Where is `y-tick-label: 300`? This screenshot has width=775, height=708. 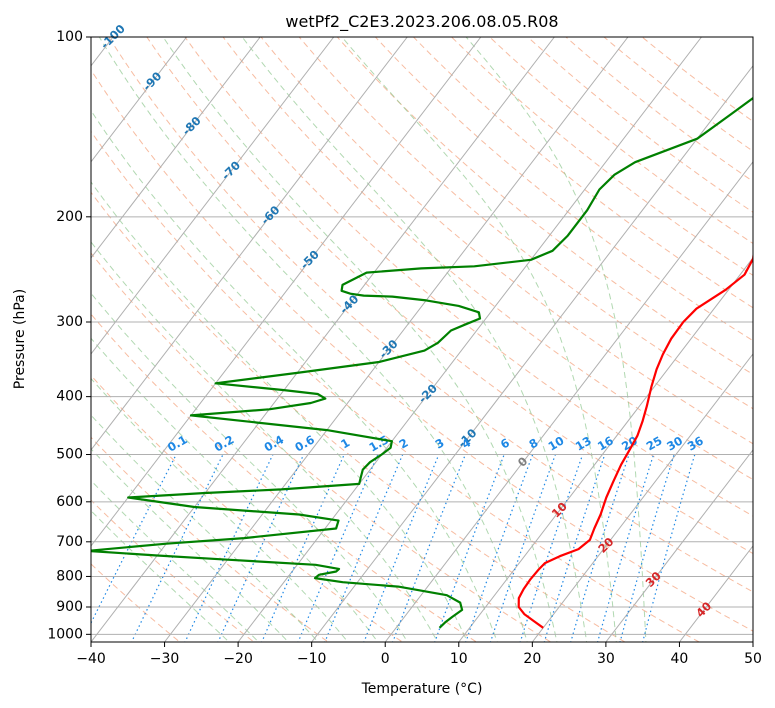 y-tick-label: 300 is located at coordinates (69, 322).